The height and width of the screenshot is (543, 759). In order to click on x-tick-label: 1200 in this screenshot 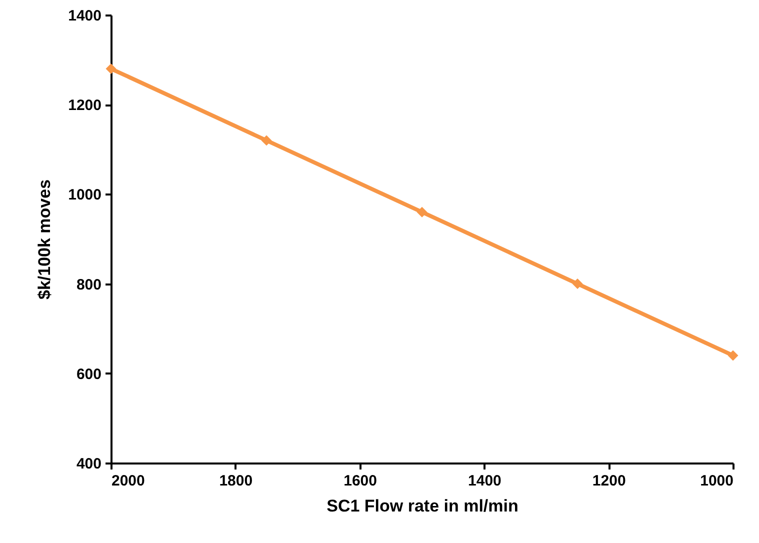, I will do `click(609, 481)`.